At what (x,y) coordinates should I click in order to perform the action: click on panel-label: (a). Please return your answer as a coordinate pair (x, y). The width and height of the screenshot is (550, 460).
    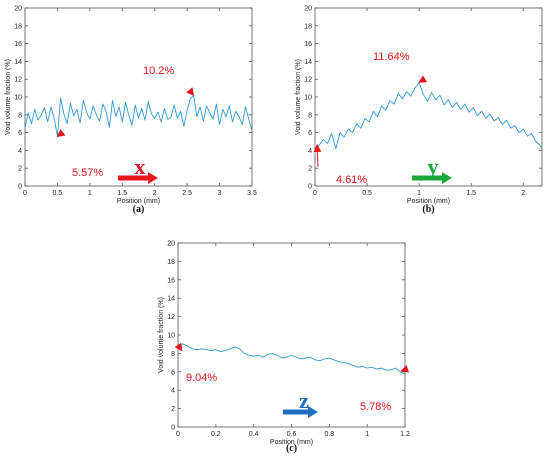
    Looking at the image, I should click on (139, 209).